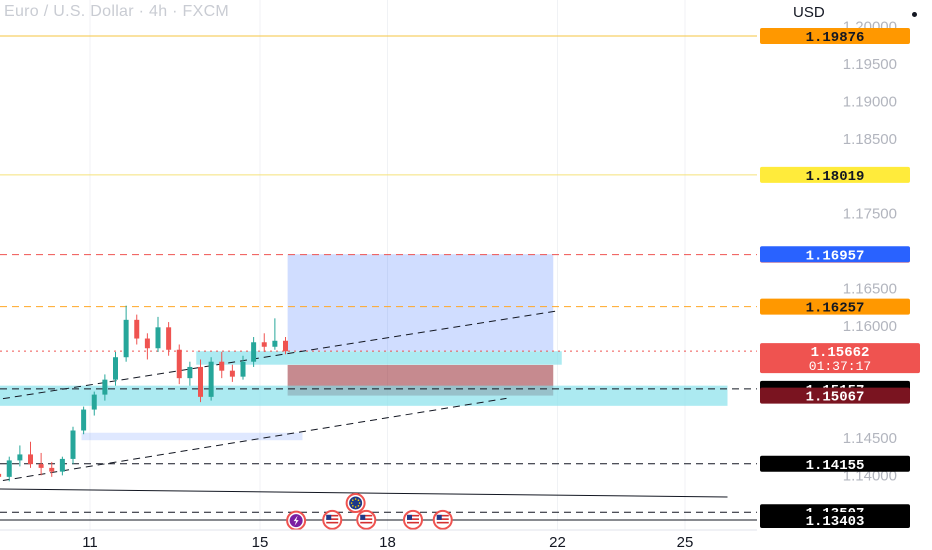 The height and width of the screenshot is (550, 932). What do you see at coordinates (840, 366) in the screenshot?
I see `countdown-label: 01:37:17` at bounding box center [840, 366].